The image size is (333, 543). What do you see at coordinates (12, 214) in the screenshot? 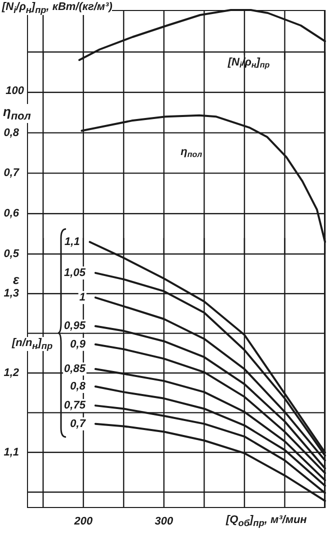
I see `y-tick-label: 0,6` at bounding box center [12, 214].